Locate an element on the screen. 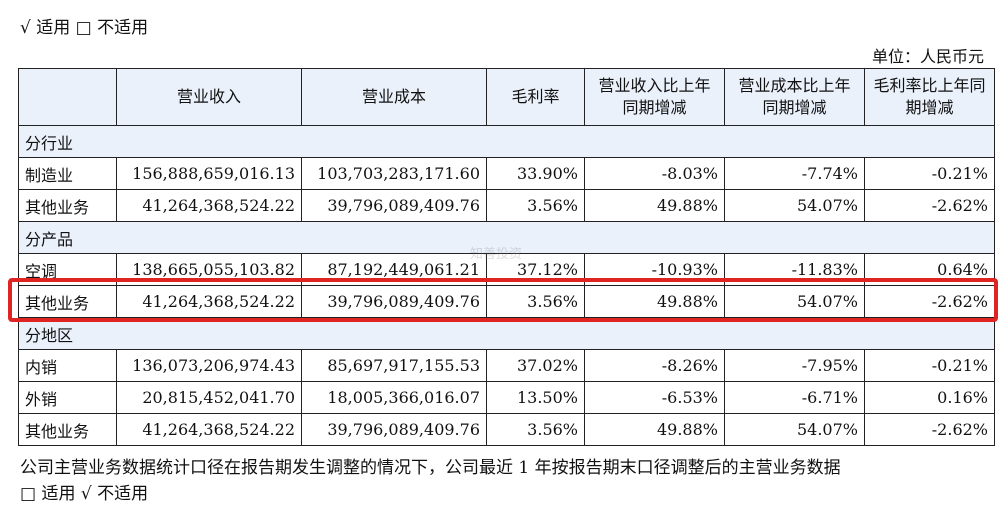  cell-gross-margin: 13.50% is located at coordinates (535, 397).